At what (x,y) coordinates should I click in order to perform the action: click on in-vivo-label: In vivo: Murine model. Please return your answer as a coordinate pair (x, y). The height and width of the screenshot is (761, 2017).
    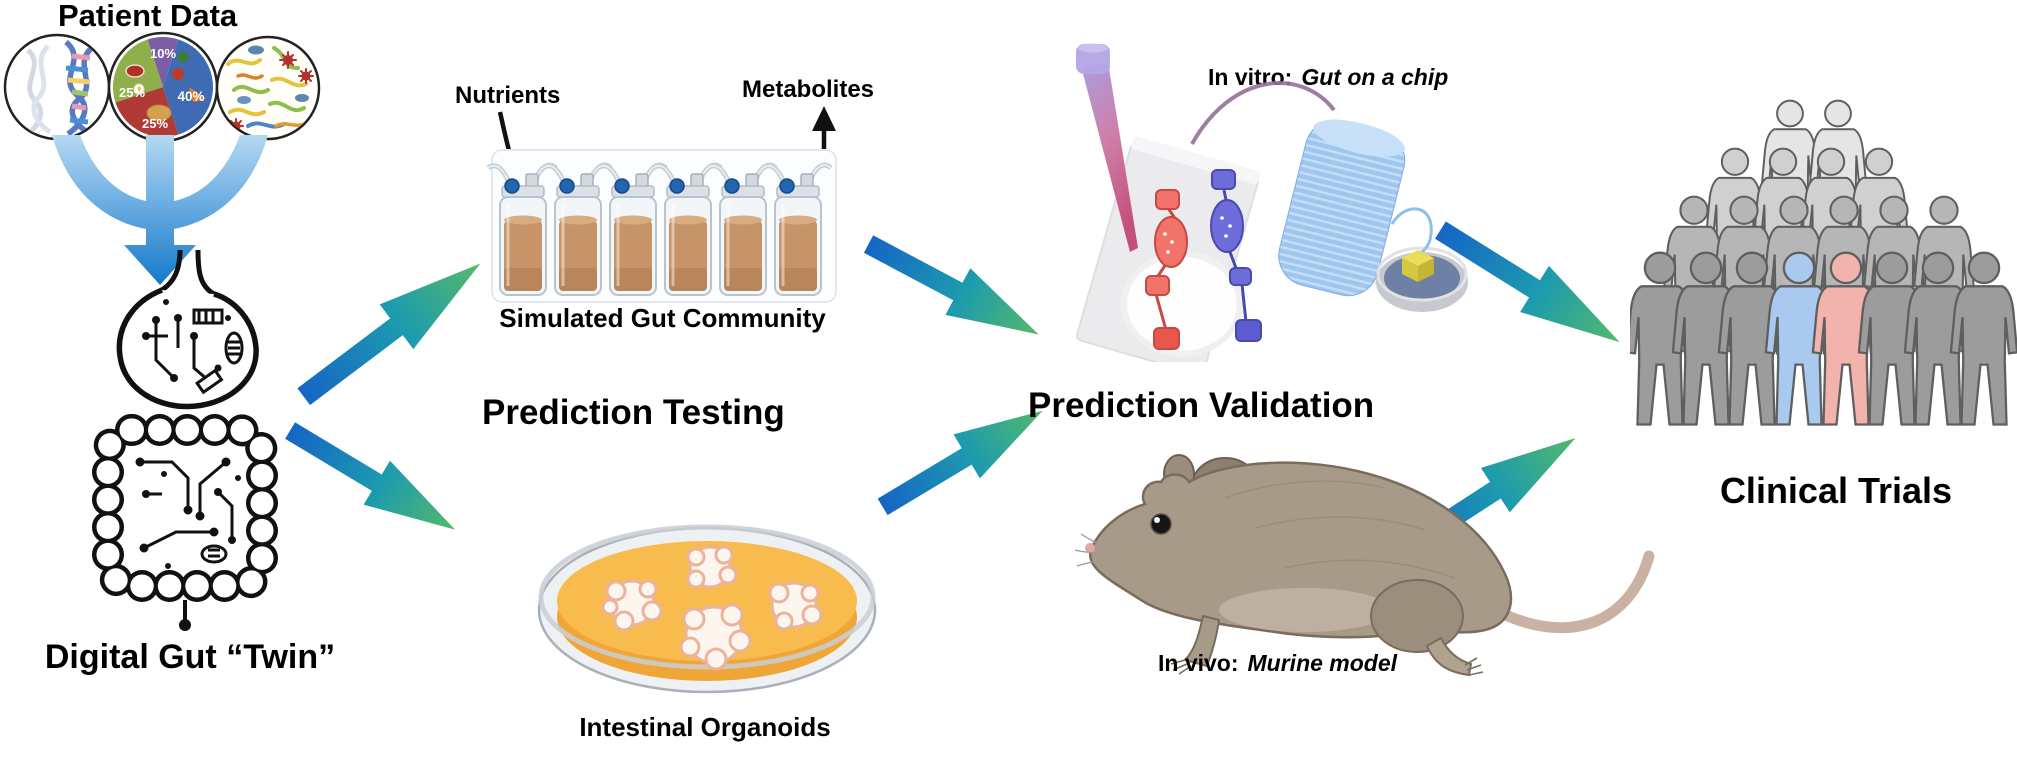
    Looking at the image, I should click on (1277, 663).